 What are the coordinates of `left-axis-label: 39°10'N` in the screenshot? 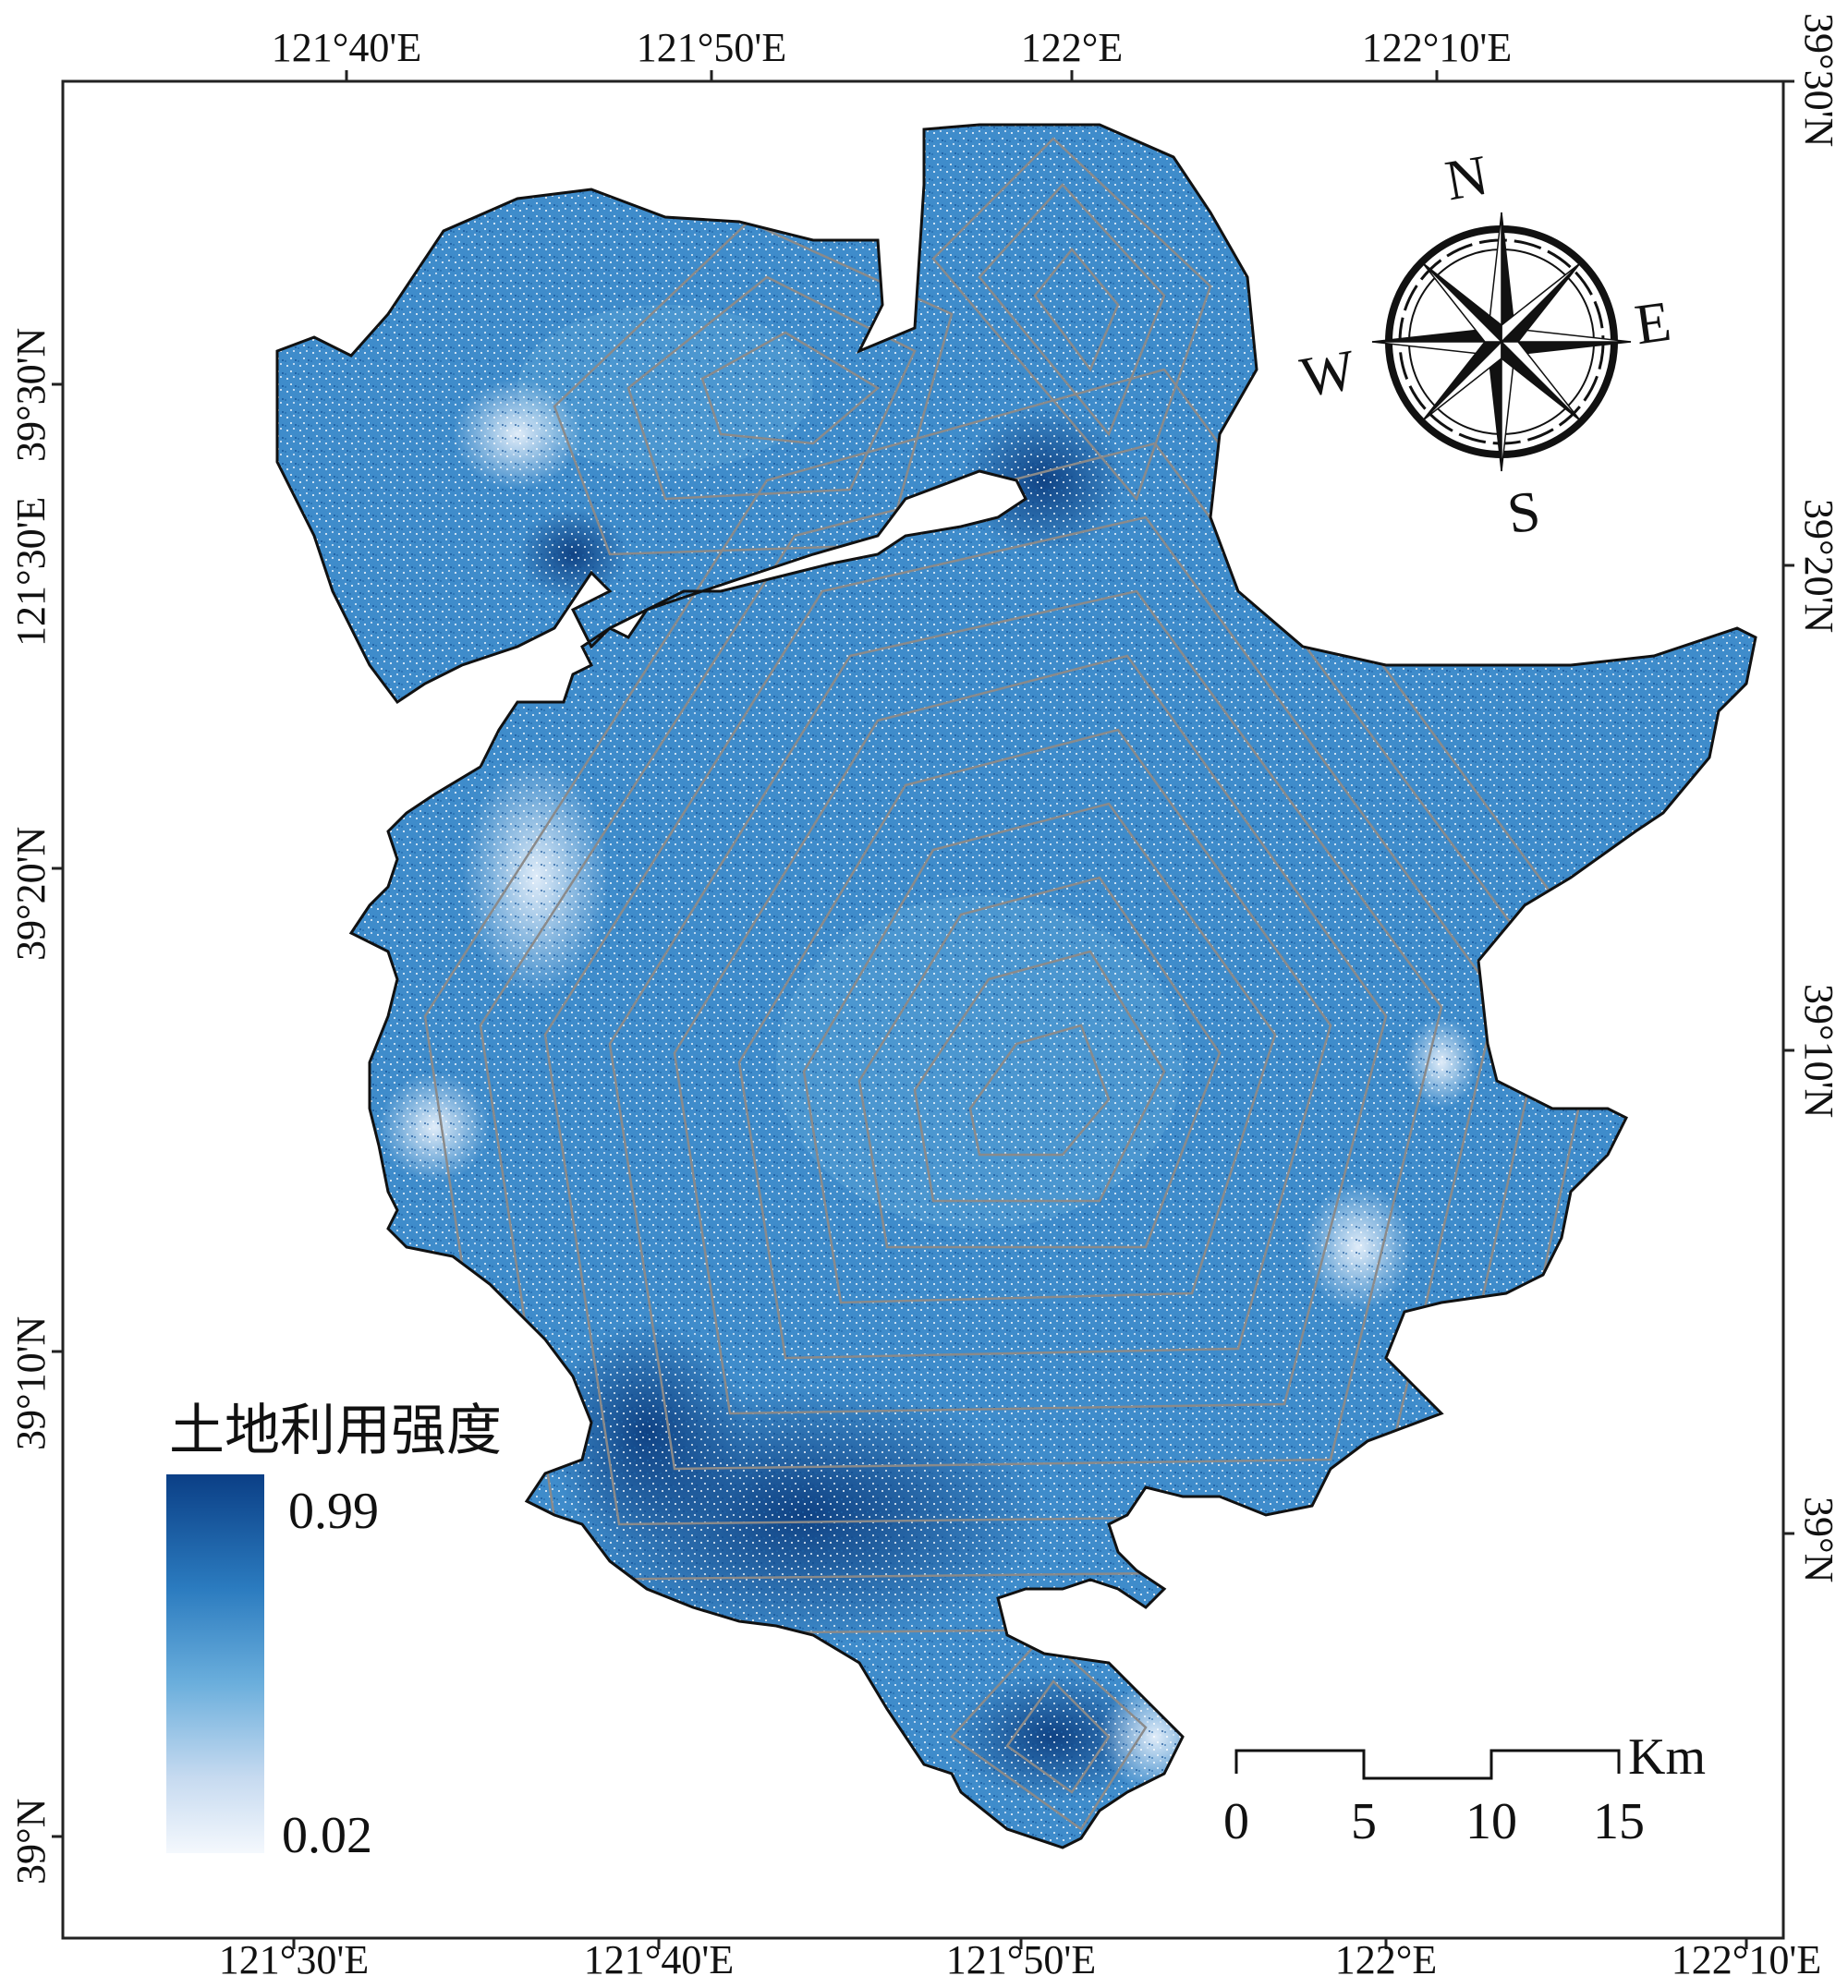 It's located at (31, 1382).